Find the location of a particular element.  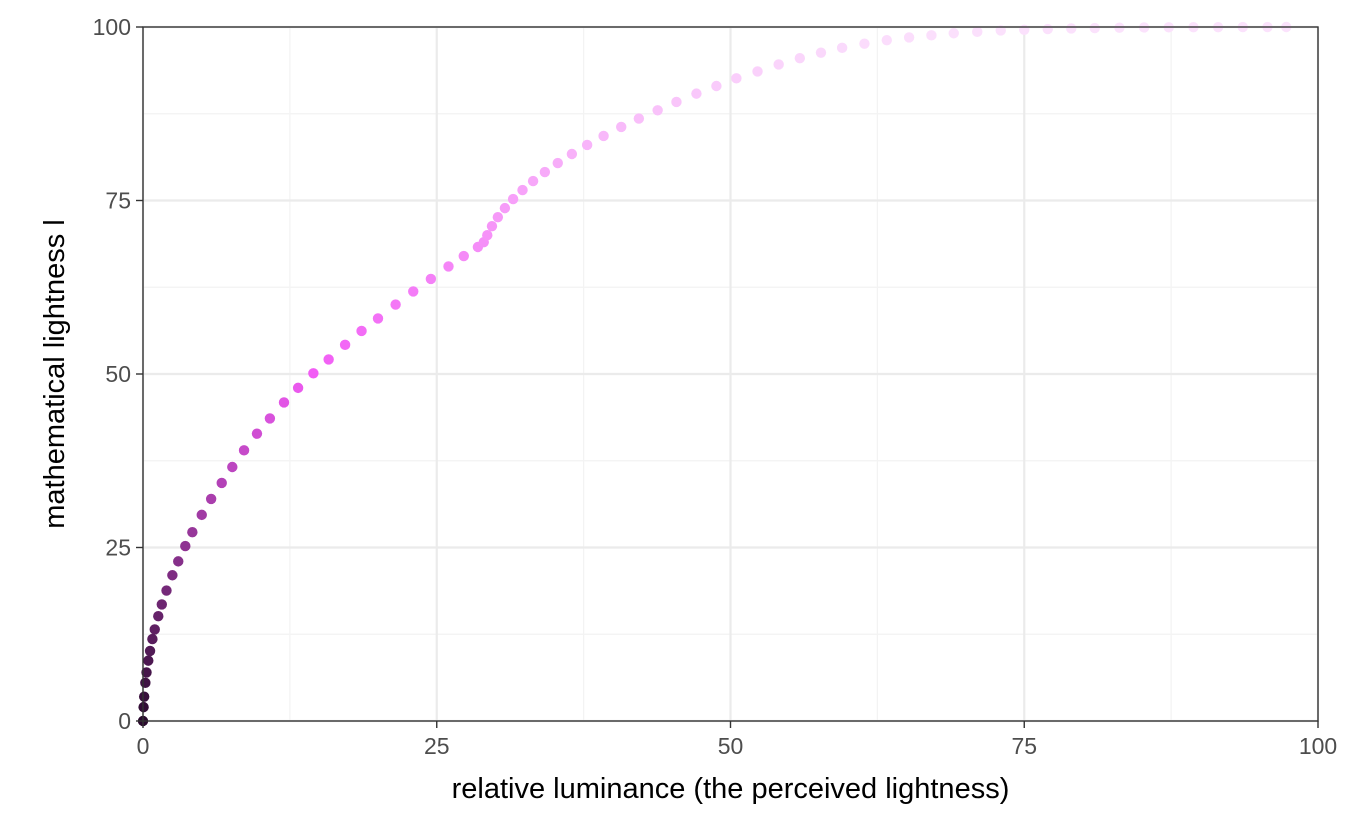

x-tick-label: 75 is located at coordinates (1024, 746).